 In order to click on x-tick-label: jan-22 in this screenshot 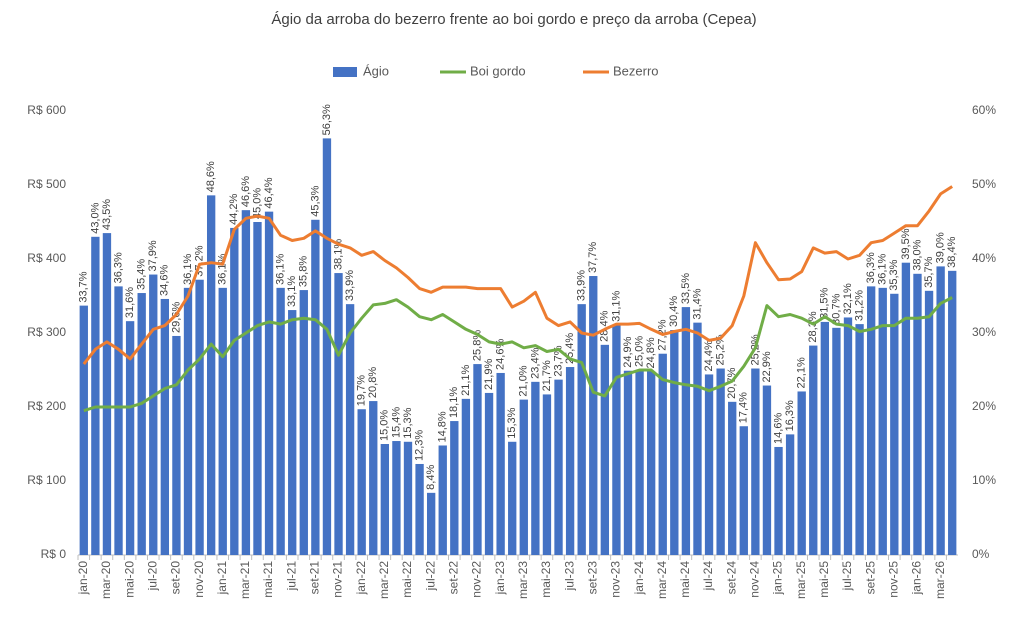, I will do `click(361, 578)`.